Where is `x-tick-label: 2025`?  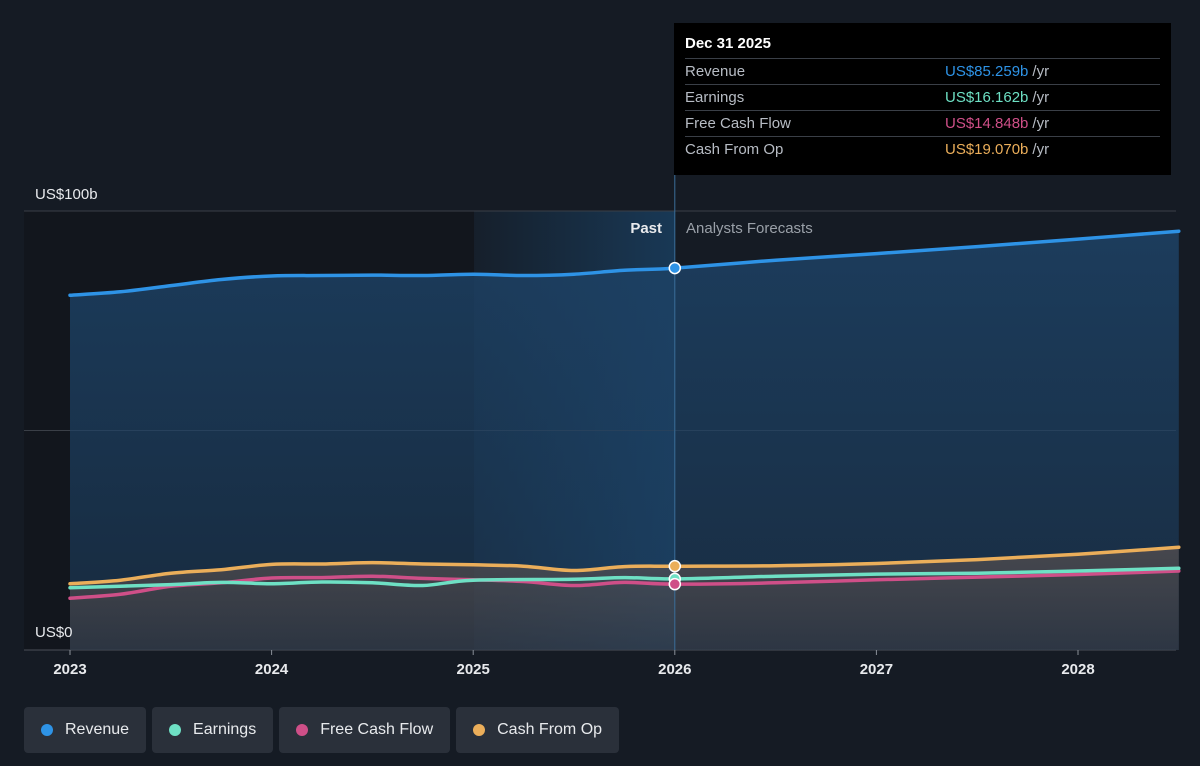 x-tick-label: 2025 is located at coordinates (473, 669).